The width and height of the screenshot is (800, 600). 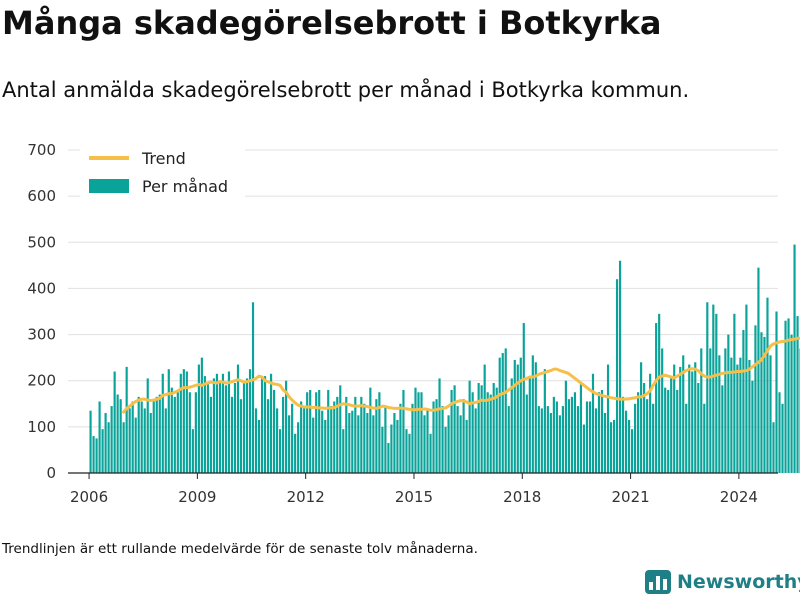 I want to click on trend-line, so click(x=461, y=375).